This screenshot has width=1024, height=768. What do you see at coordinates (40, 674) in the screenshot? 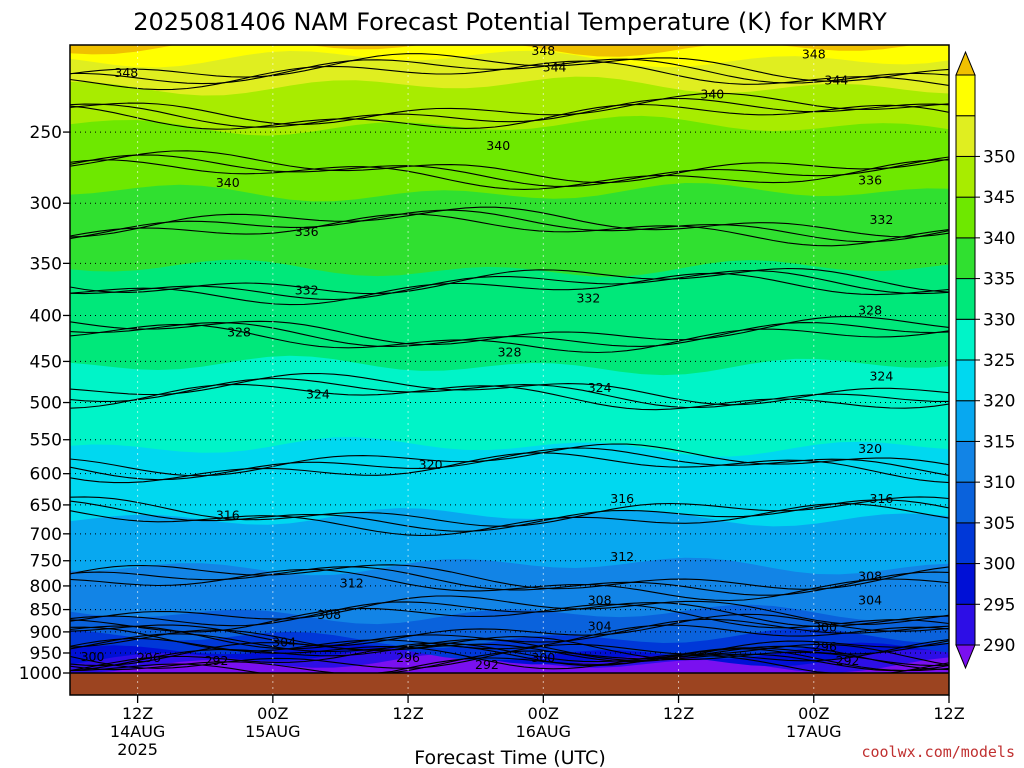
I see `y-tick-label: 1000` at bounding box center [40, 674].